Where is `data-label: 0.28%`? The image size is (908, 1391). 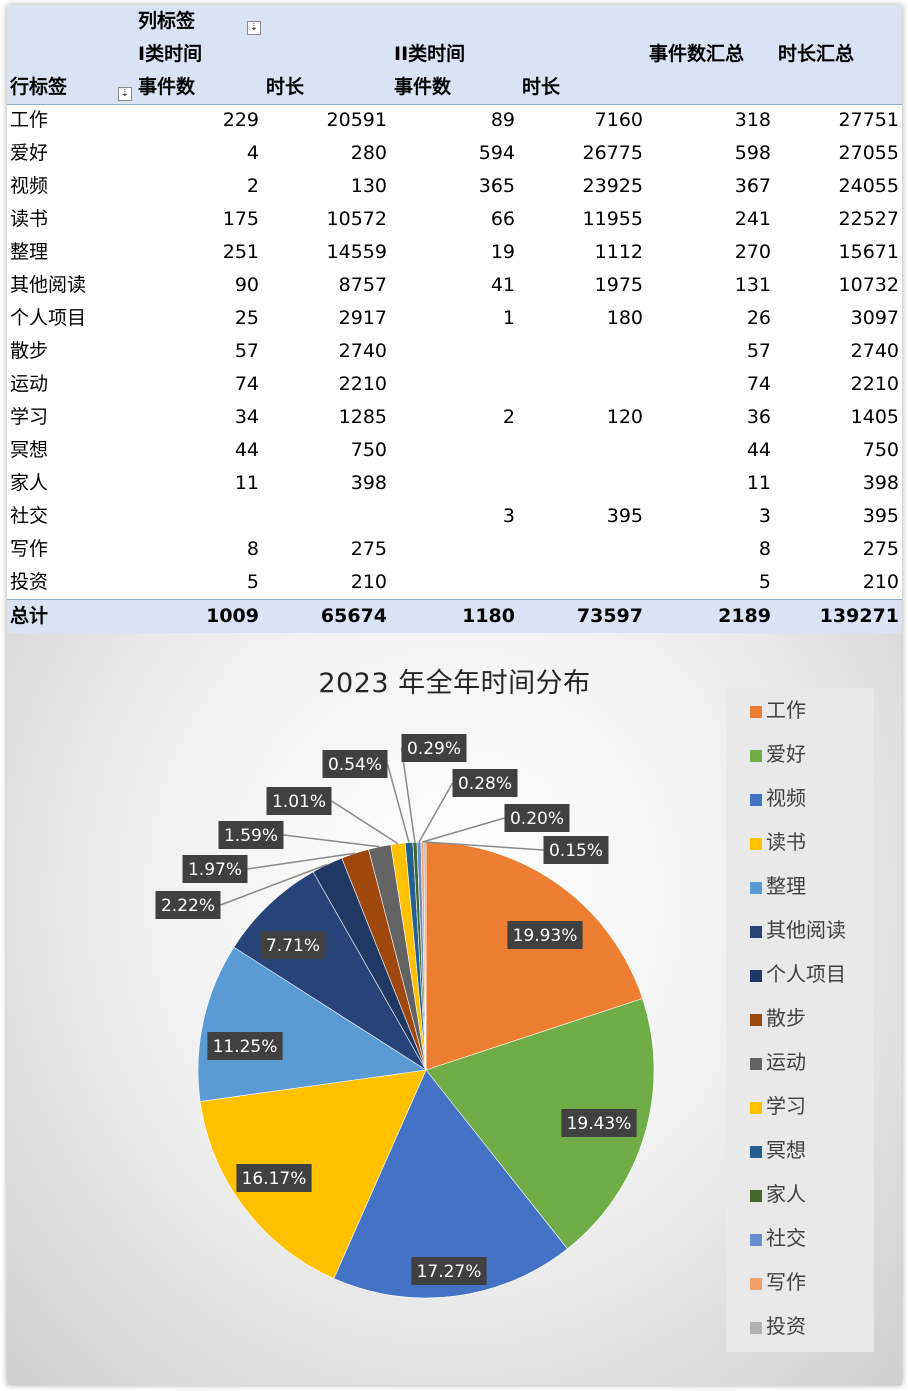
data-label: 0.28% is located at coordinates (485, 783).